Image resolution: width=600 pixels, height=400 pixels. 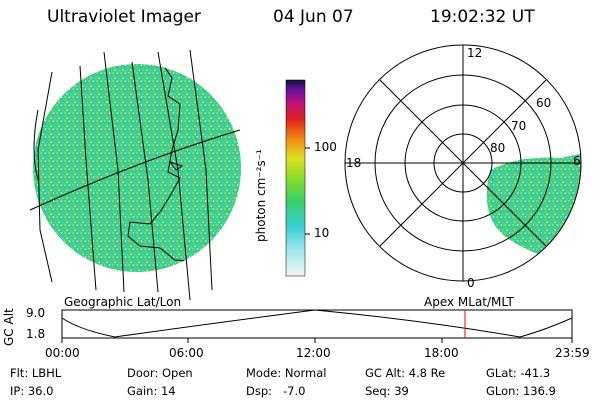 What do you see at coordinates (313, 17) in the screenshot?
I see `date-label: 04 Jun 07` at bounding box center [313, 17].